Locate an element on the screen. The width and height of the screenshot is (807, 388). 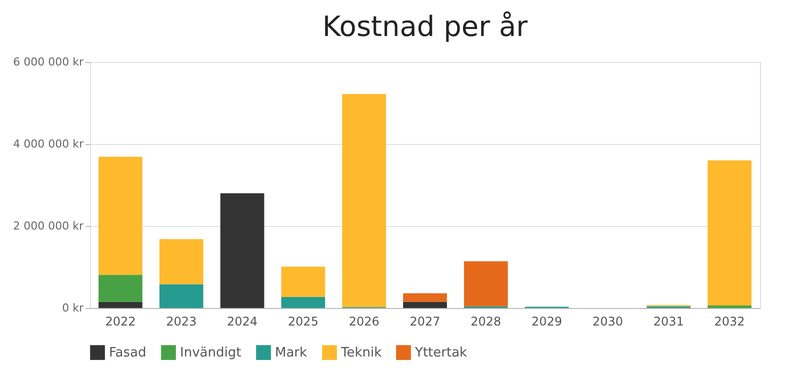
x-tick-label: 2032 is located at coordinates (729, 321).